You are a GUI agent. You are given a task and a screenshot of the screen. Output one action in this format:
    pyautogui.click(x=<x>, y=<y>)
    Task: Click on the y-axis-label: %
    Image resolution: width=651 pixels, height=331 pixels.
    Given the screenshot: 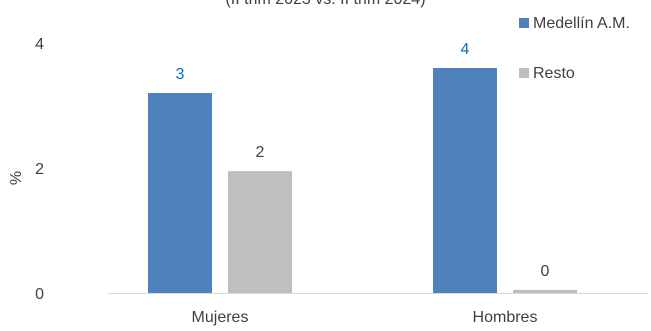 What is the action you would take?
    pyautogui.click(x=16, y=178)
    